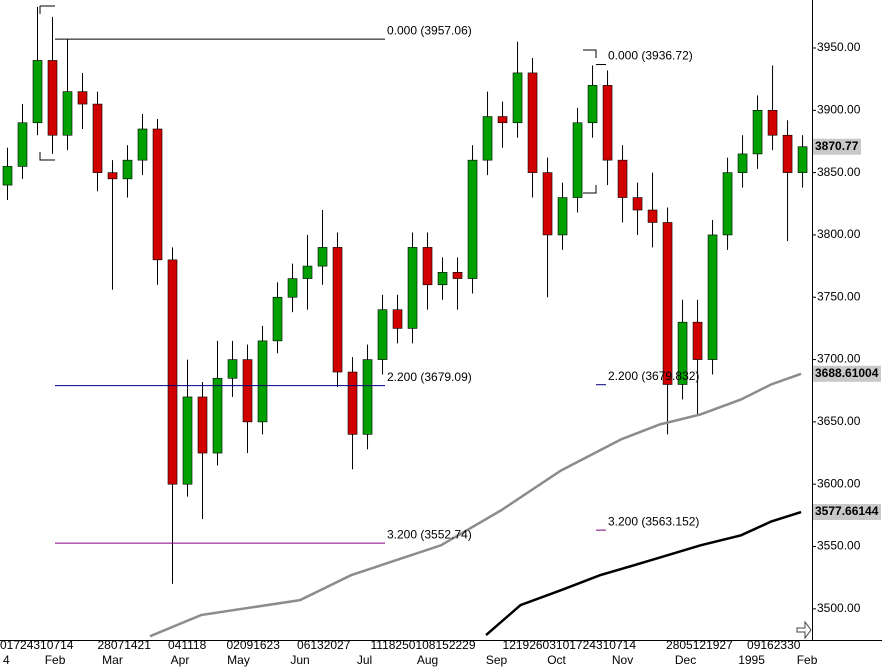  I want to click on fib-label: 3.200 (3563.152), so click(653, 521).